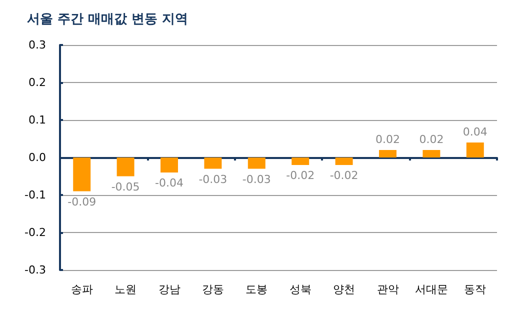 The height and width of the screenshot is (328, 519). Describe the element at coordinates (35, 195) in the screenshot. I see `y-tick-label: -0.1` at that location.